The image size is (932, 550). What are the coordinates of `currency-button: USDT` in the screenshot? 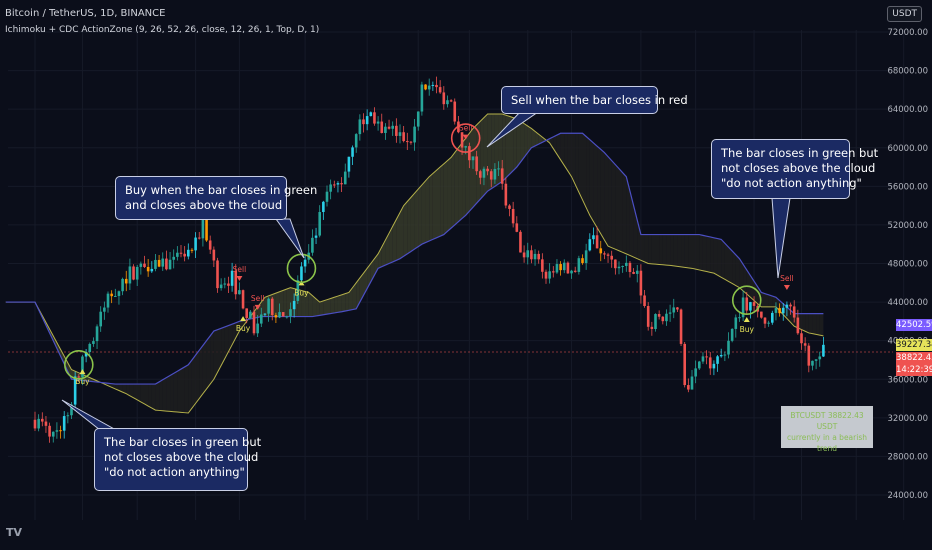 It's located at (904, 14).